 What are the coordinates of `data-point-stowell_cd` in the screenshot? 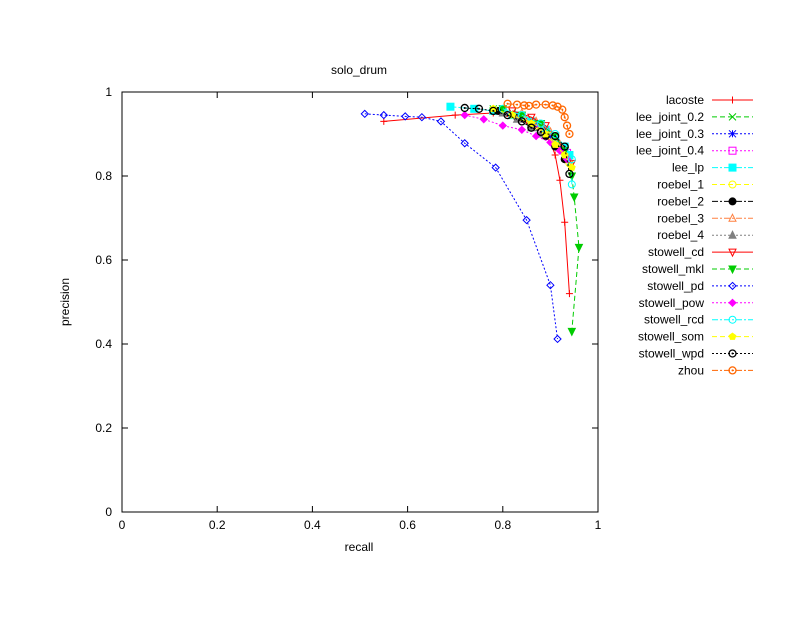 It's located at (531, 118).